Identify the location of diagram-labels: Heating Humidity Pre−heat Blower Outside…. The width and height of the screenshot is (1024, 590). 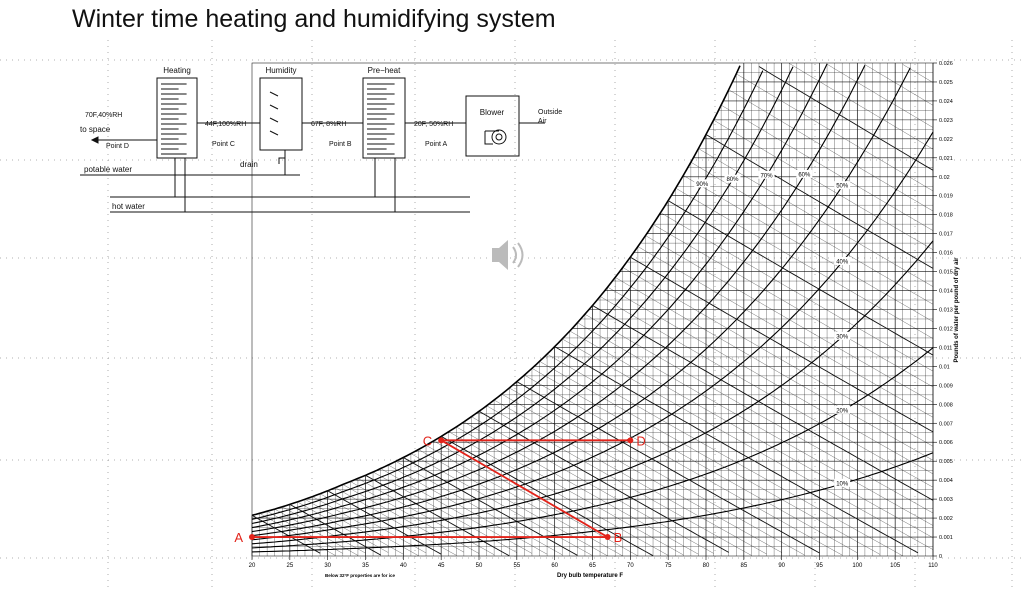
(321, 138).